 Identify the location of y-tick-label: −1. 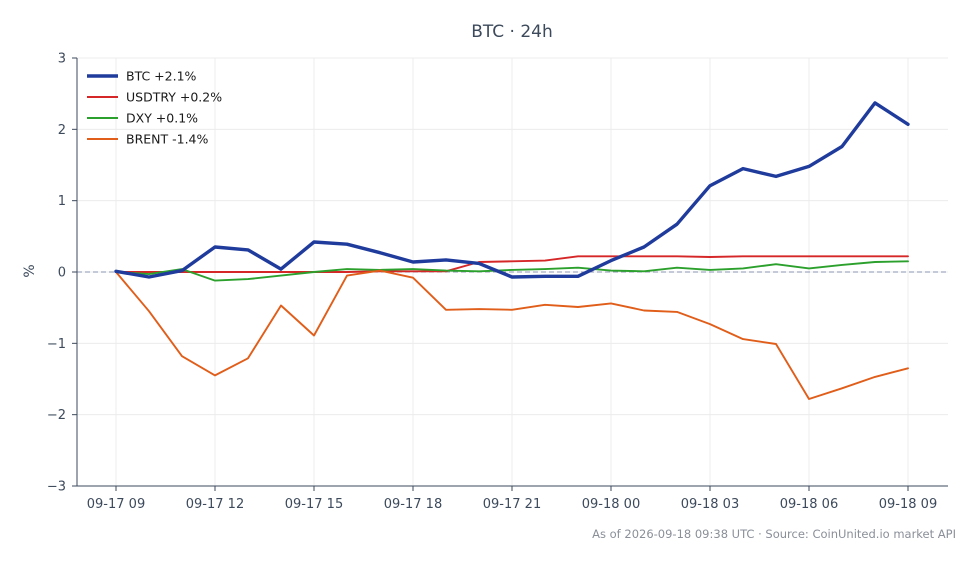
(56, 344).